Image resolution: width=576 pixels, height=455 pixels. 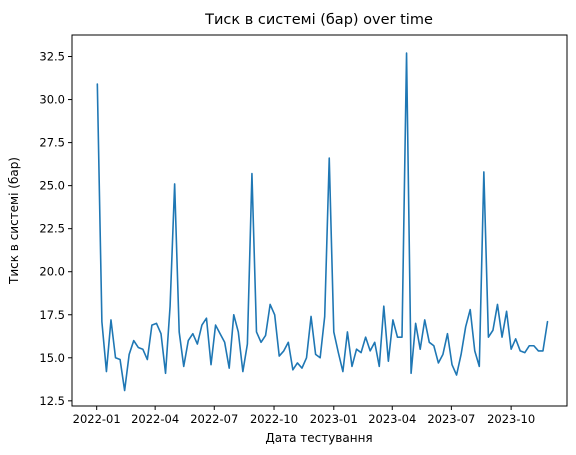 What do you see at coordinates (214, 419) in the screenshot?
I see `x-tick-label: 2022-07` at bounding box center [214, 419].